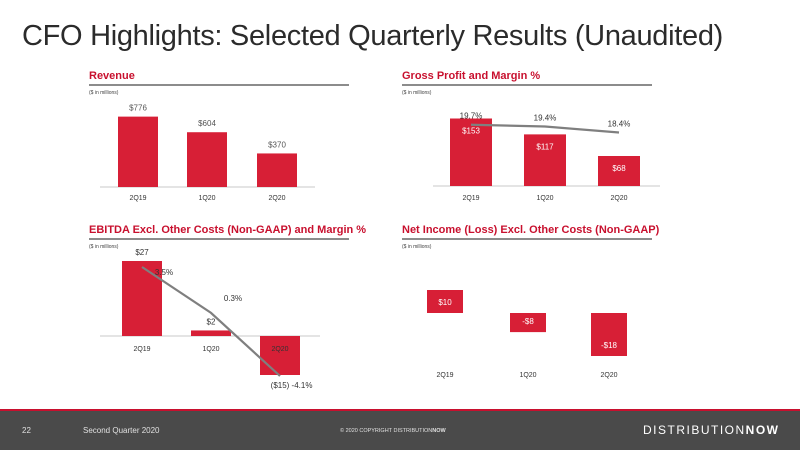  I want to click on ebitda-tick-2q19: 2Q19, so click(141, 349).